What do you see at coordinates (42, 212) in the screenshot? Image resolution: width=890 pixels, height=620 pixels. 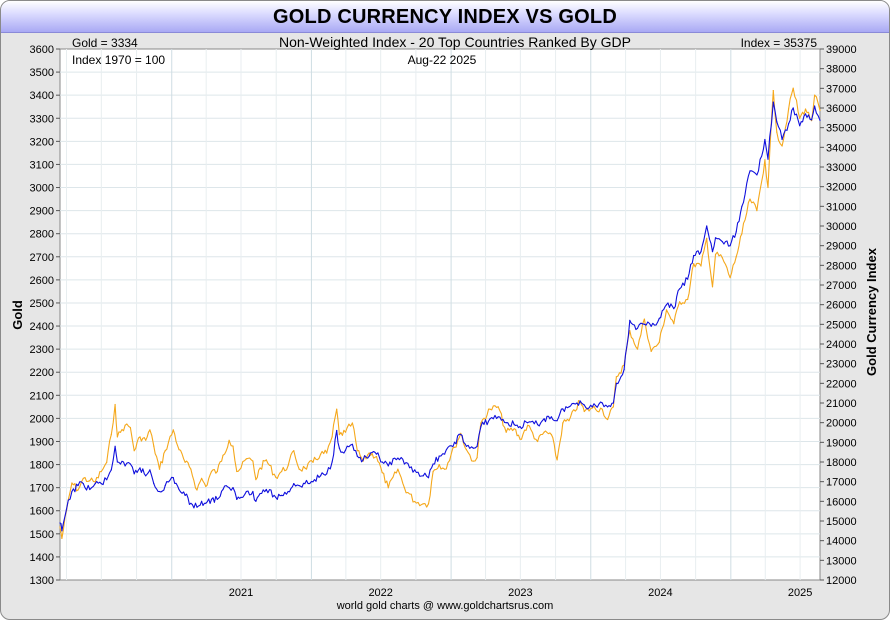 I see `y-tick-label-left: 2900` at bounding box center [42, 212].